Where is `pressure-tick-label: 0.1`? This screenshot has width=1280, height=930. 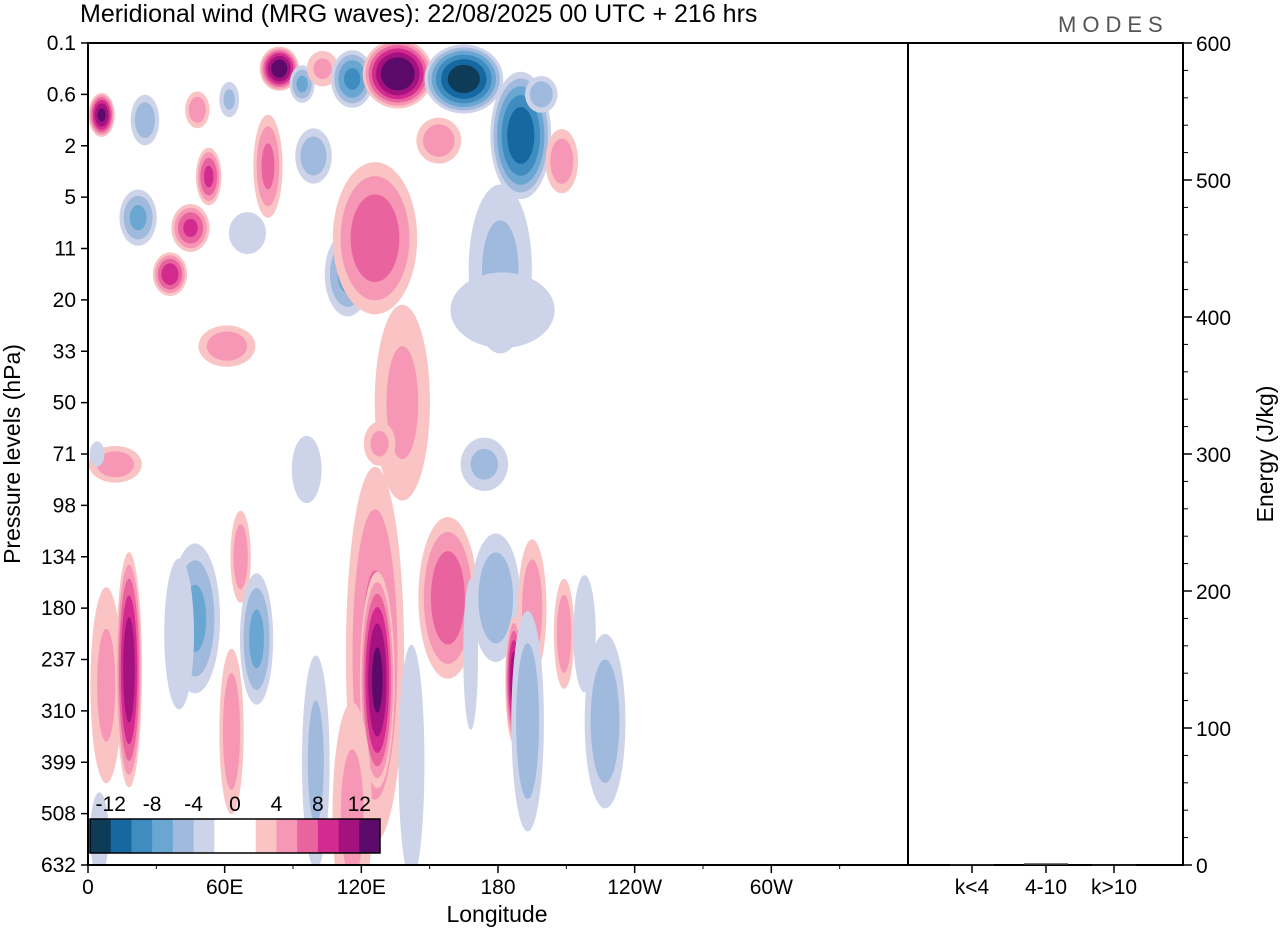
pressure-tick-label: 0.1 is located at coordinates (61, 43).